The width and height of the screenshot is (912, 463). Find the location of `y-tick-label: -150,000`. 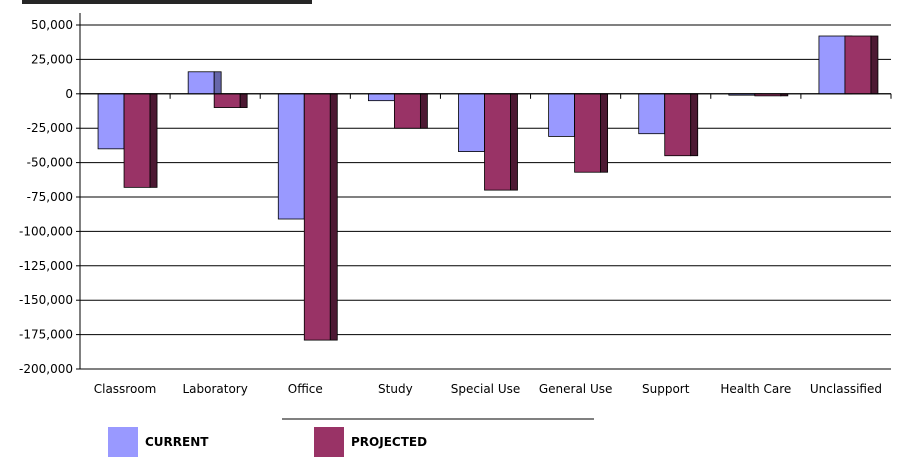

y-tick-label: -150,000 is located at coordinates (46, 300).